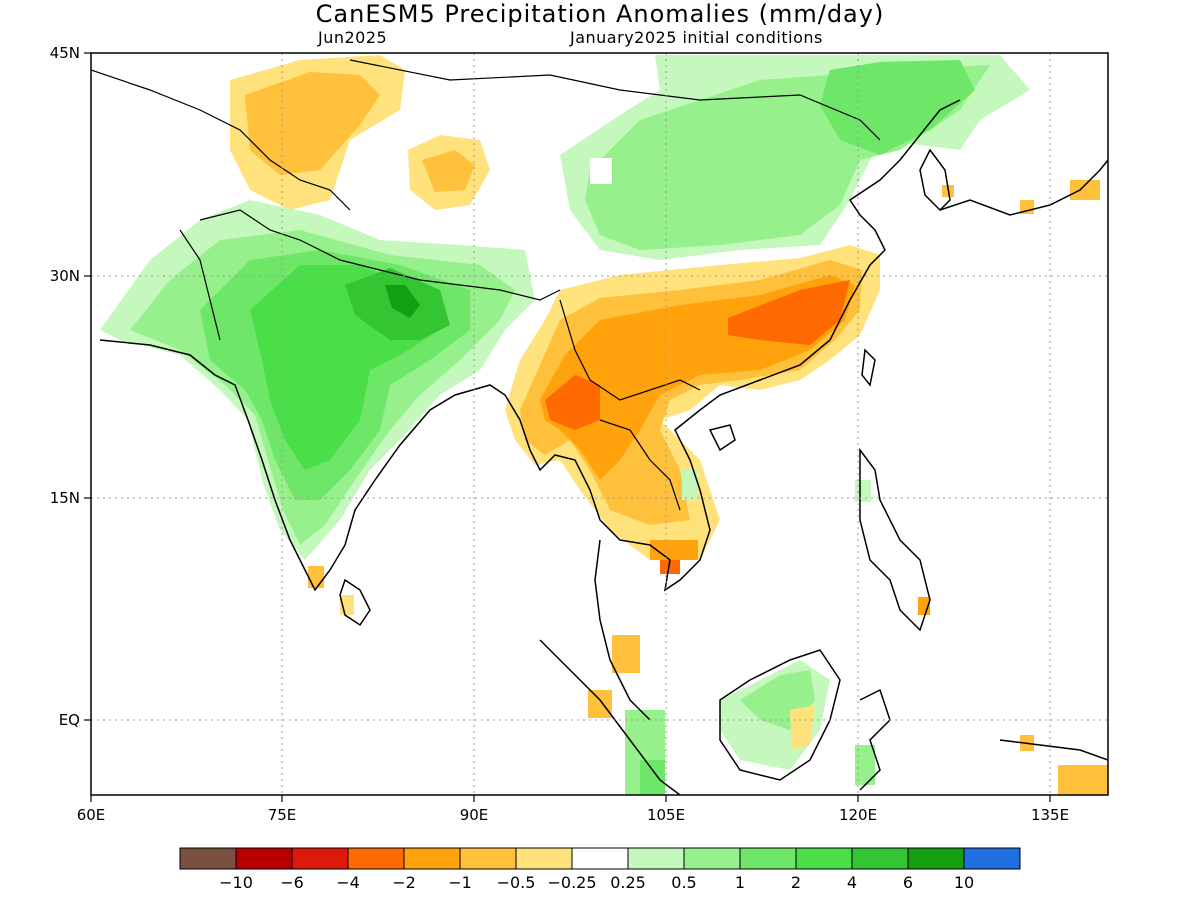  What do you see at coordinates (200, 285) in the screenshot?
I see `border-pakistan` at bounding box center [200, 285].